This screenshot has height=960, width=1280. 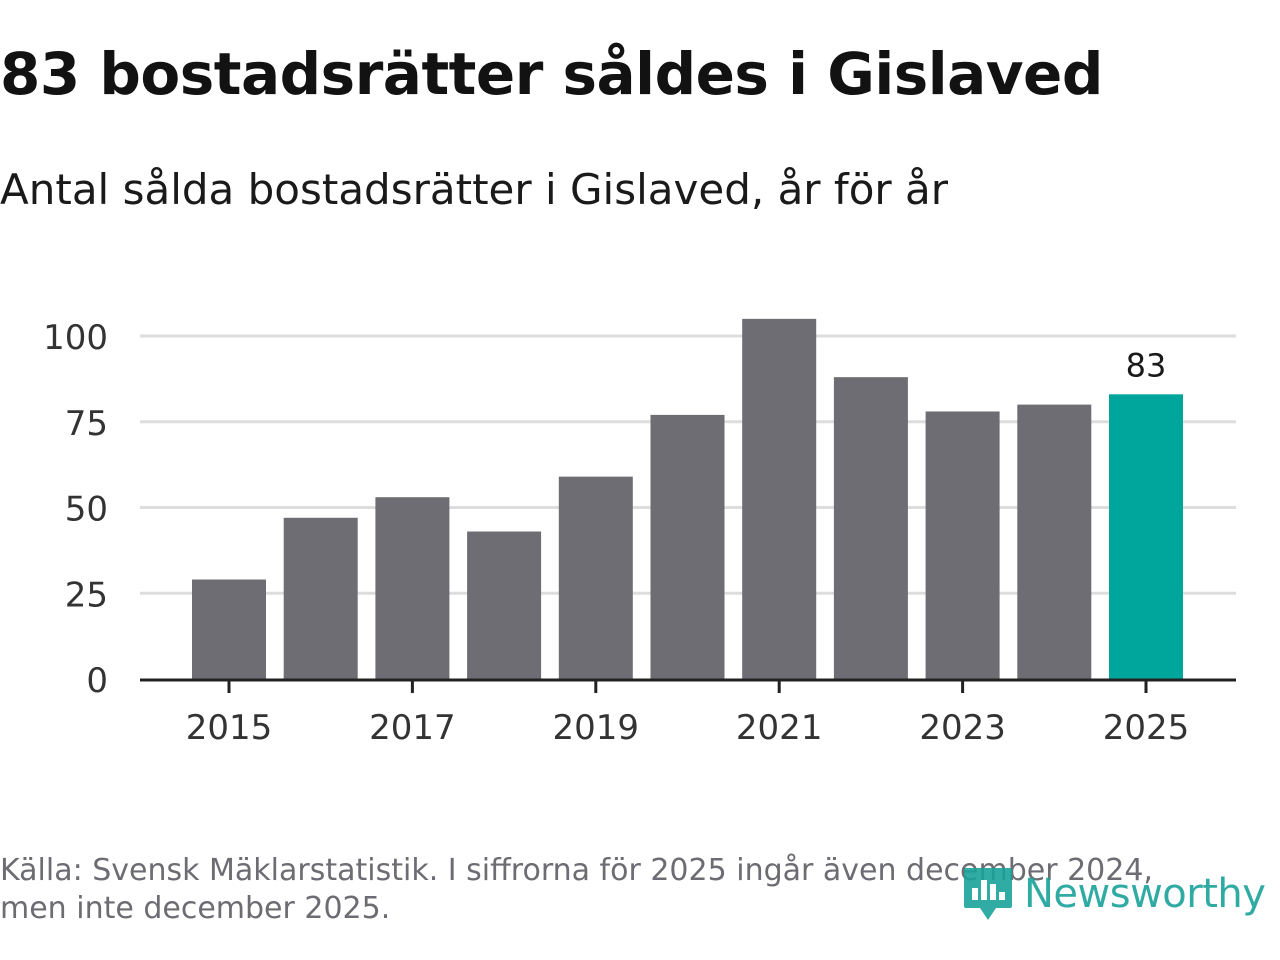 I want to click on x-tick-label-2015: 2015, so click(x=229, y=728).